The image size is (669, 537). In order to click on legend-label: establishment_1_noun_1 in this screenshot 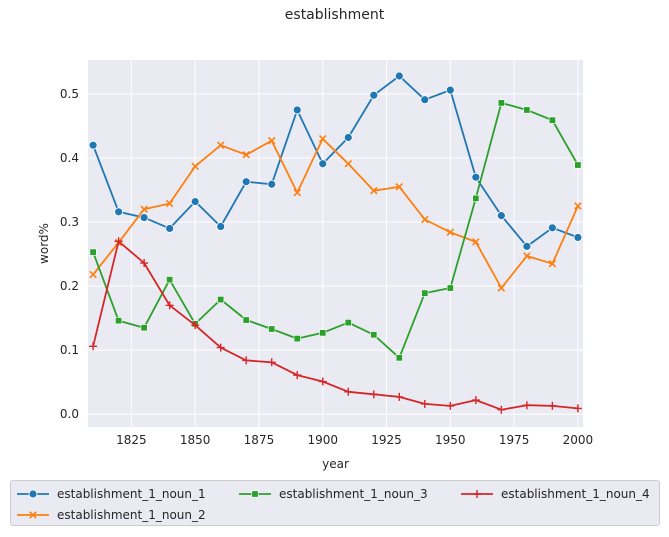, I will do `click(131, 494)`.